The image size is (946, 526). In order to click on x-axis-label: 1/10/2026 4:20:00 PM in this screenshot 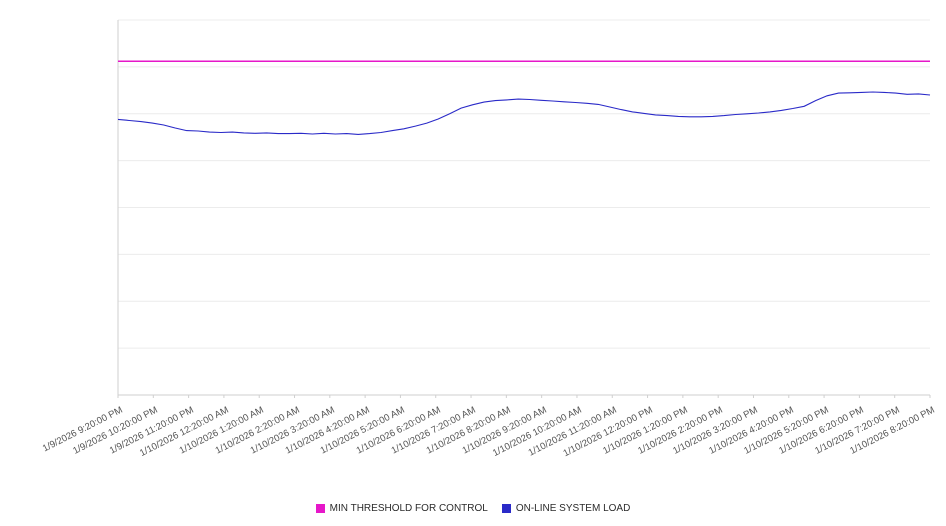, I will do `click(751, 430)`.